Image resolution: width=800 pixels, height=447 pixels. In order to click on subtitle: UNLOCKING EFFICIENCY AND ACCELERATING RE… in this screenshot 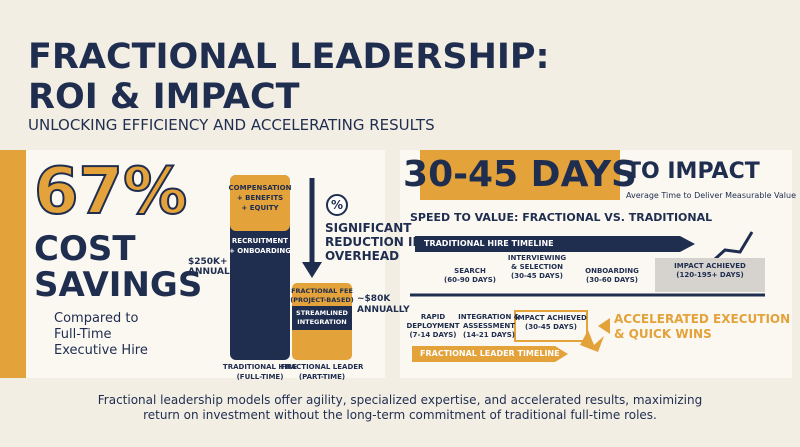, I will do `click(231, 125)`.